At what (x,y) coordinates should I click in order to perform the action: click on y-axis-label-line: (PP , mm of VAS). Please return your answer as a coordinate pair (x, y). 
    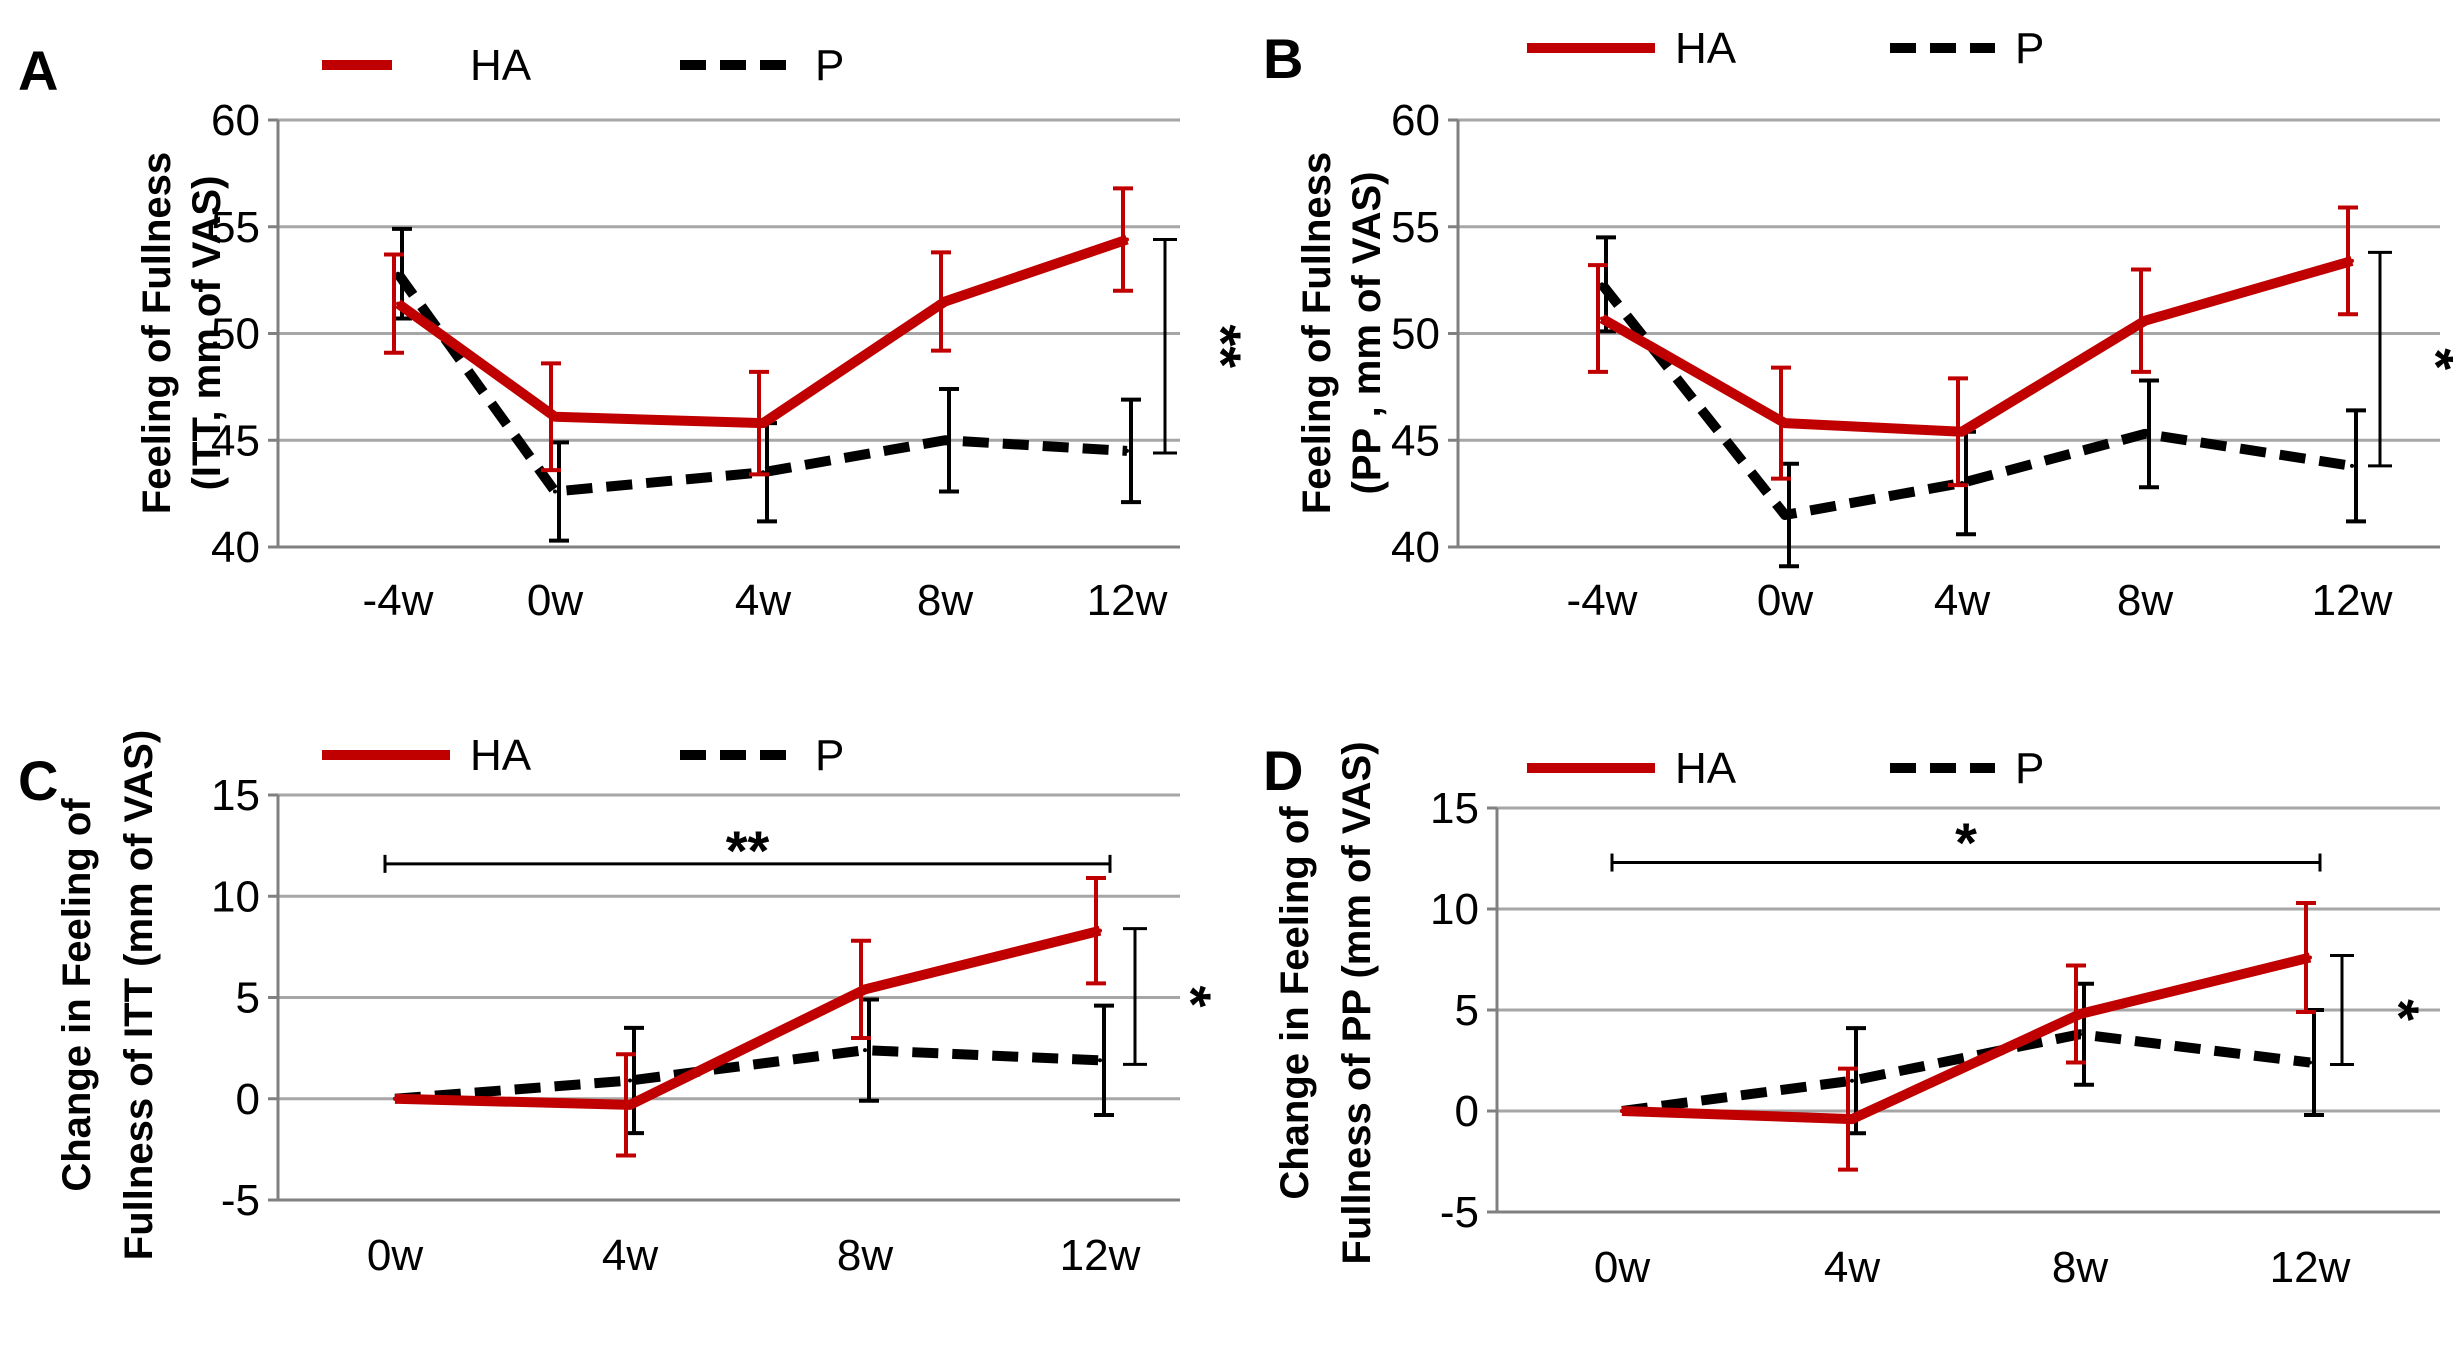
    Looking at the image, I should click on (1367, 332).